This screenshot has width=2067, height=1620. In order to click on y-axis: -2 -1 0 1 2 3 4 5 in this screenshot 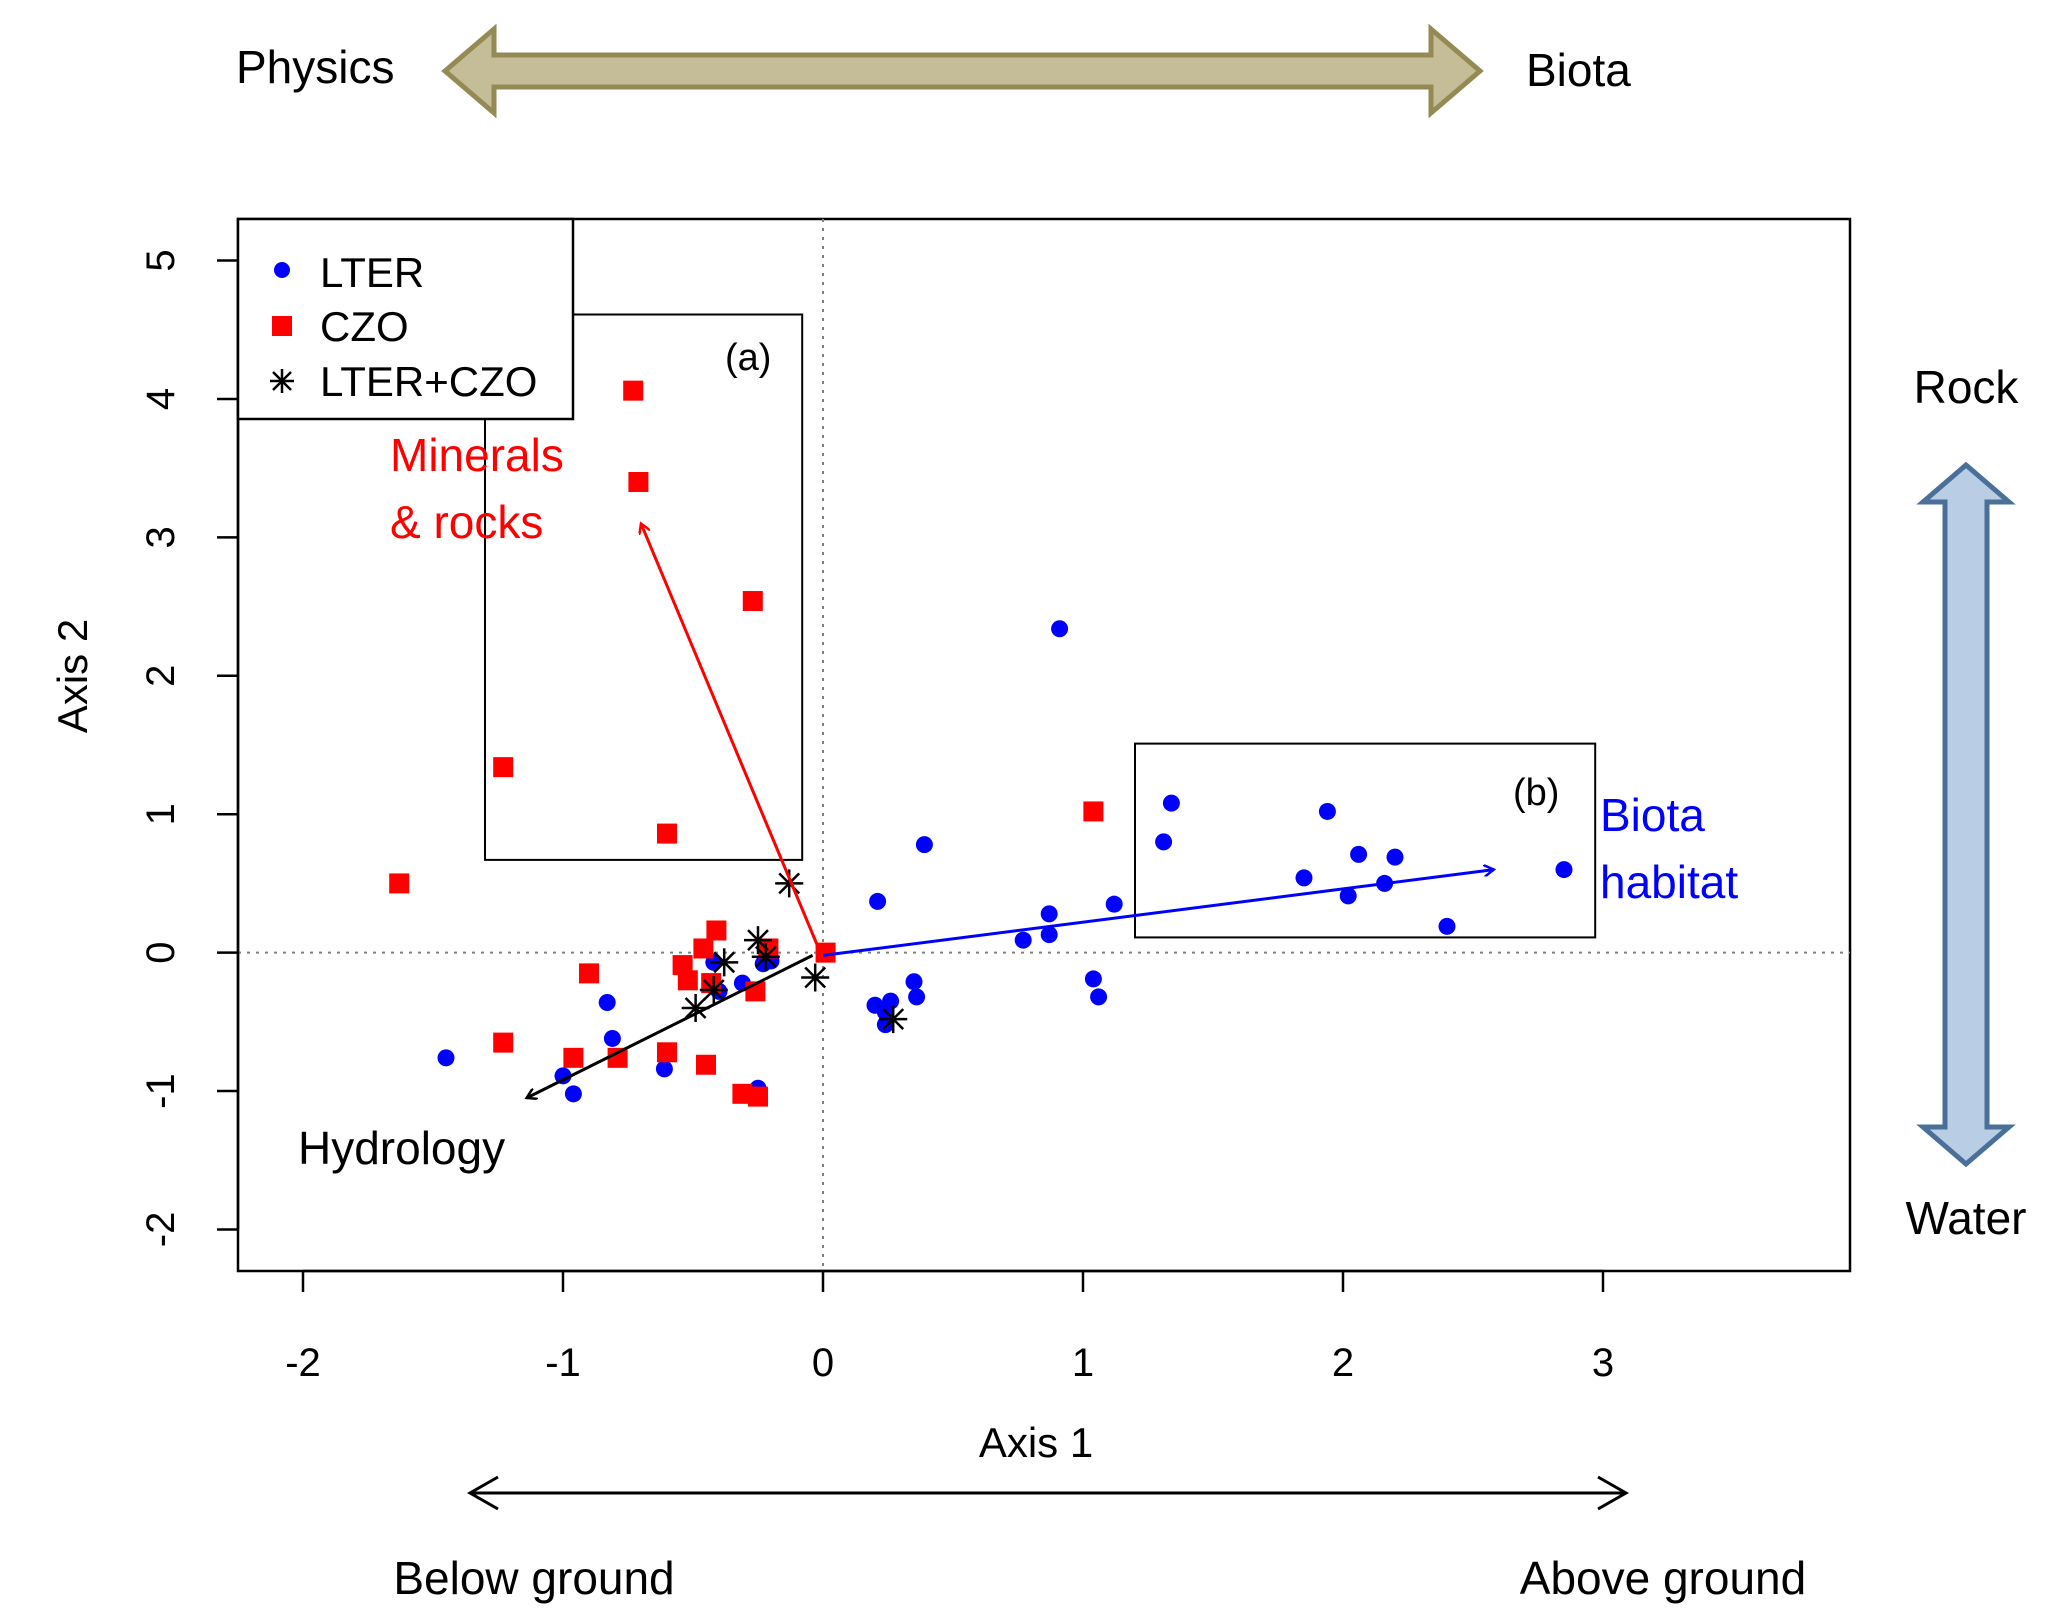, I will do `click(189, 748)`.